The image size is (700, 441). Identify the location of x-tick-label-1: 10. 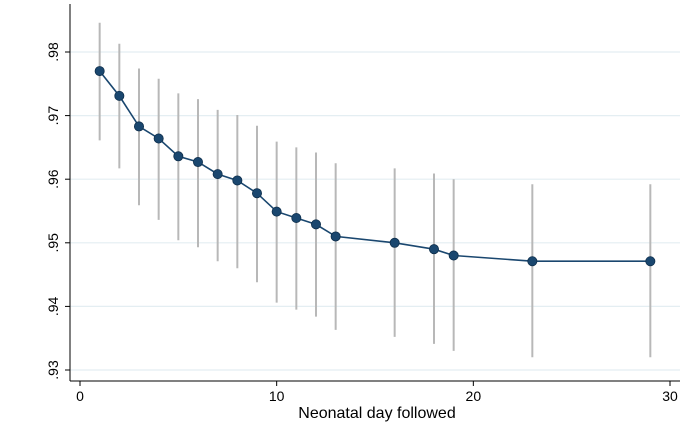
(277, 396).